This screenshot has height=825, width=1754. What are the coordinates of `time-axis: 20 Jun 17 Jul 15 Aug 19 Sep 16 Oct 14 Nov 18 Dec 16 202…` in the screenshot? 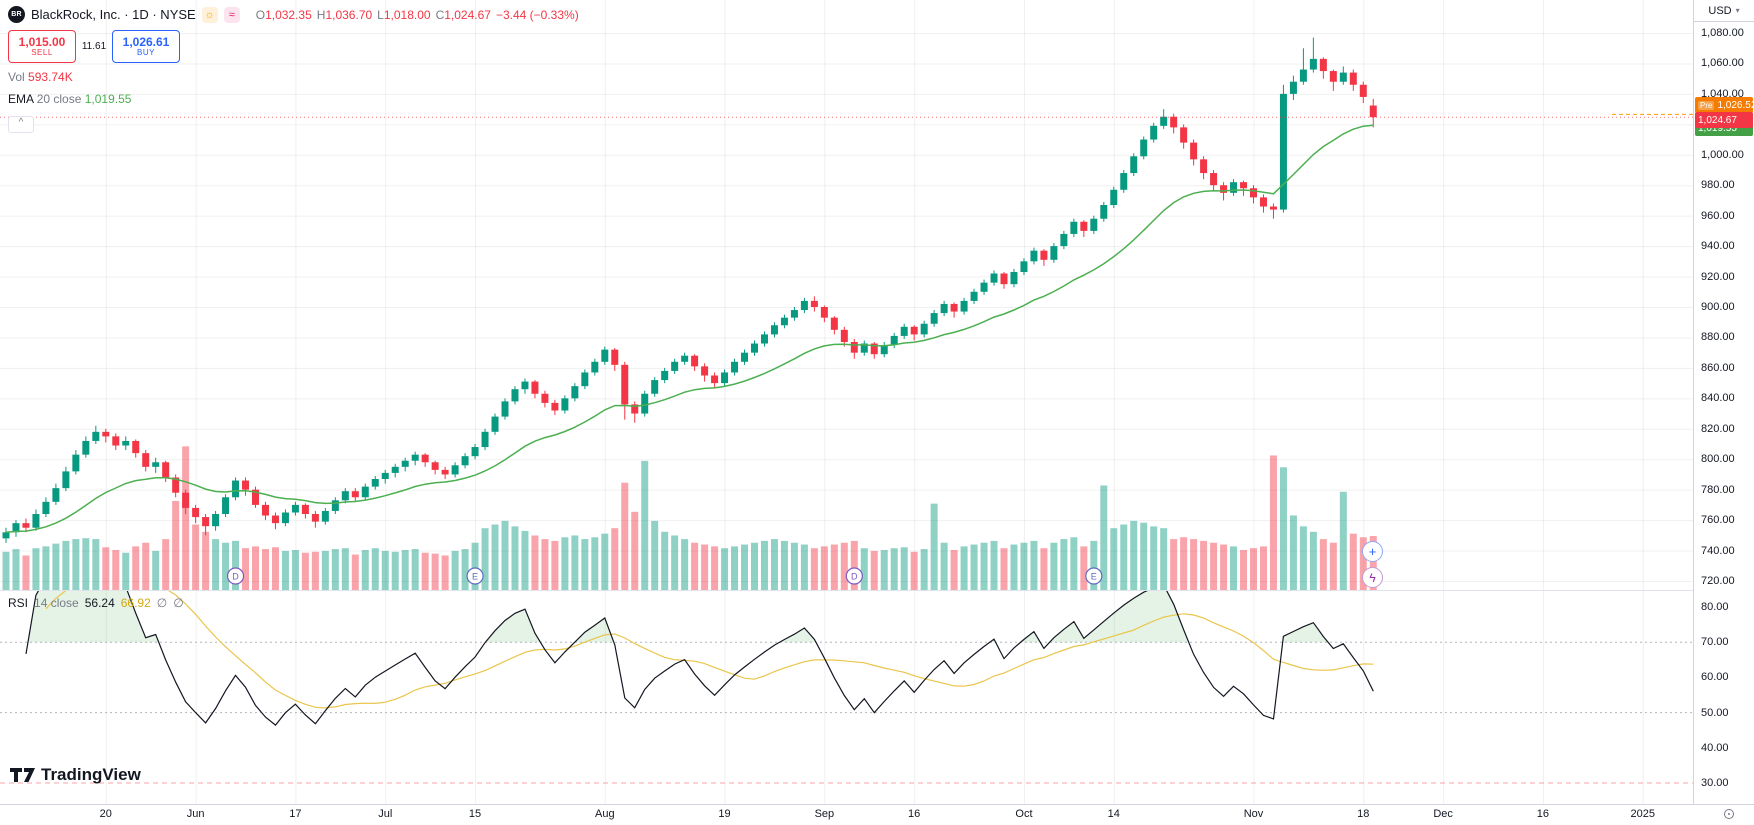 It's located at (877, 814).